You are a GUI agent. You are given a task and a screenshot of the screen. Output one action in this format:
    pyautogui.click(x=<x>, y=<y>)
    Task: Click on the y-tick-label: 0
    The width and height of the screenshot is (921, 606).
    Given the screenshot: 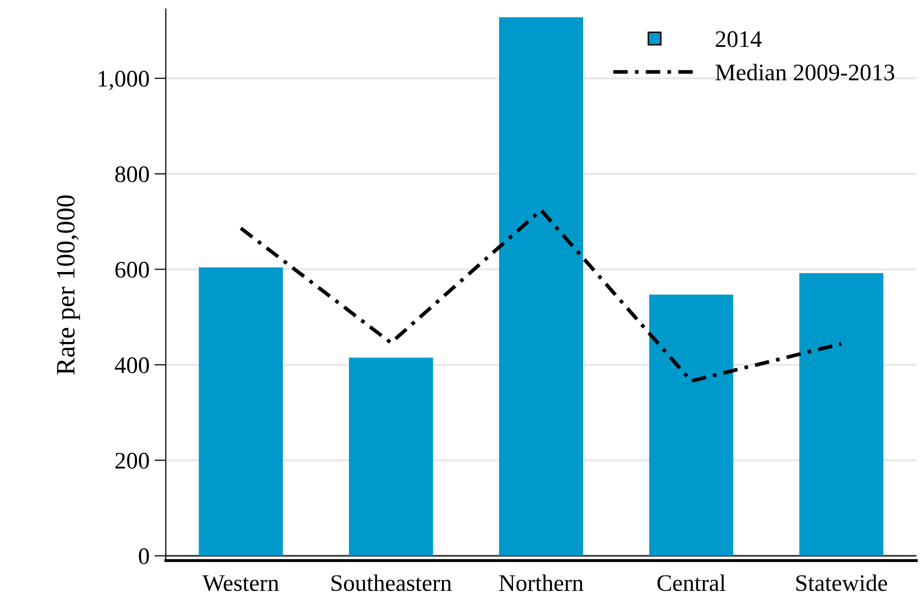 What is the action you would take?
    pyautogui.click(x=143, y=556)
    